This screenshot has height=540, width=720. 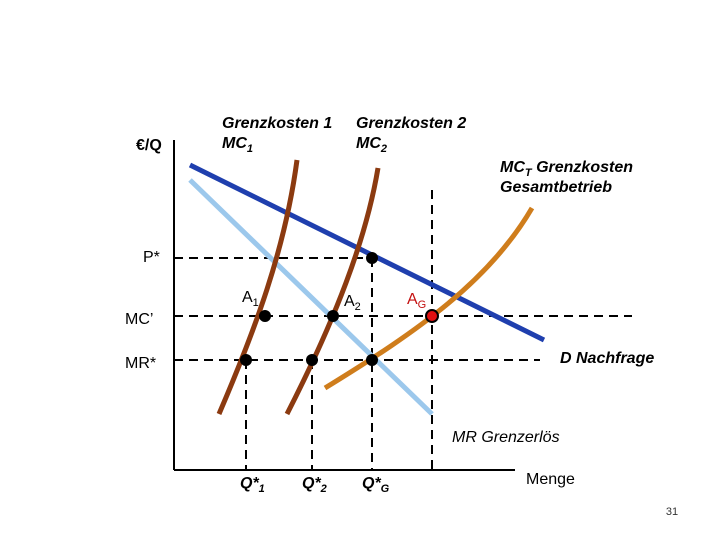 I want to click on mc1-label: MC1, so click(x=237, y=145).